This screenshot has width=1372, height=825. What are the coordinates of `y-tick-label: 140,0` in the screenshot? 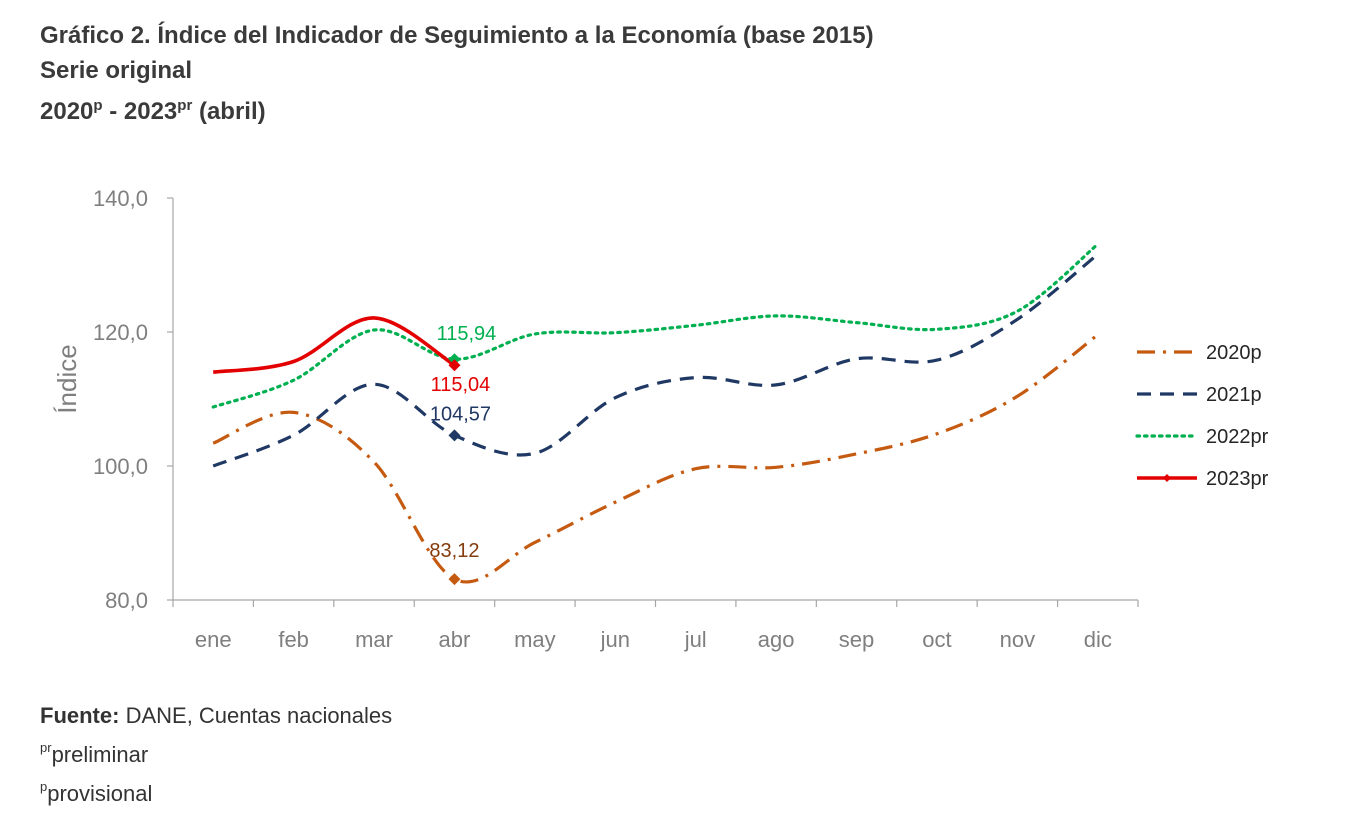 It's located at (120, 198).